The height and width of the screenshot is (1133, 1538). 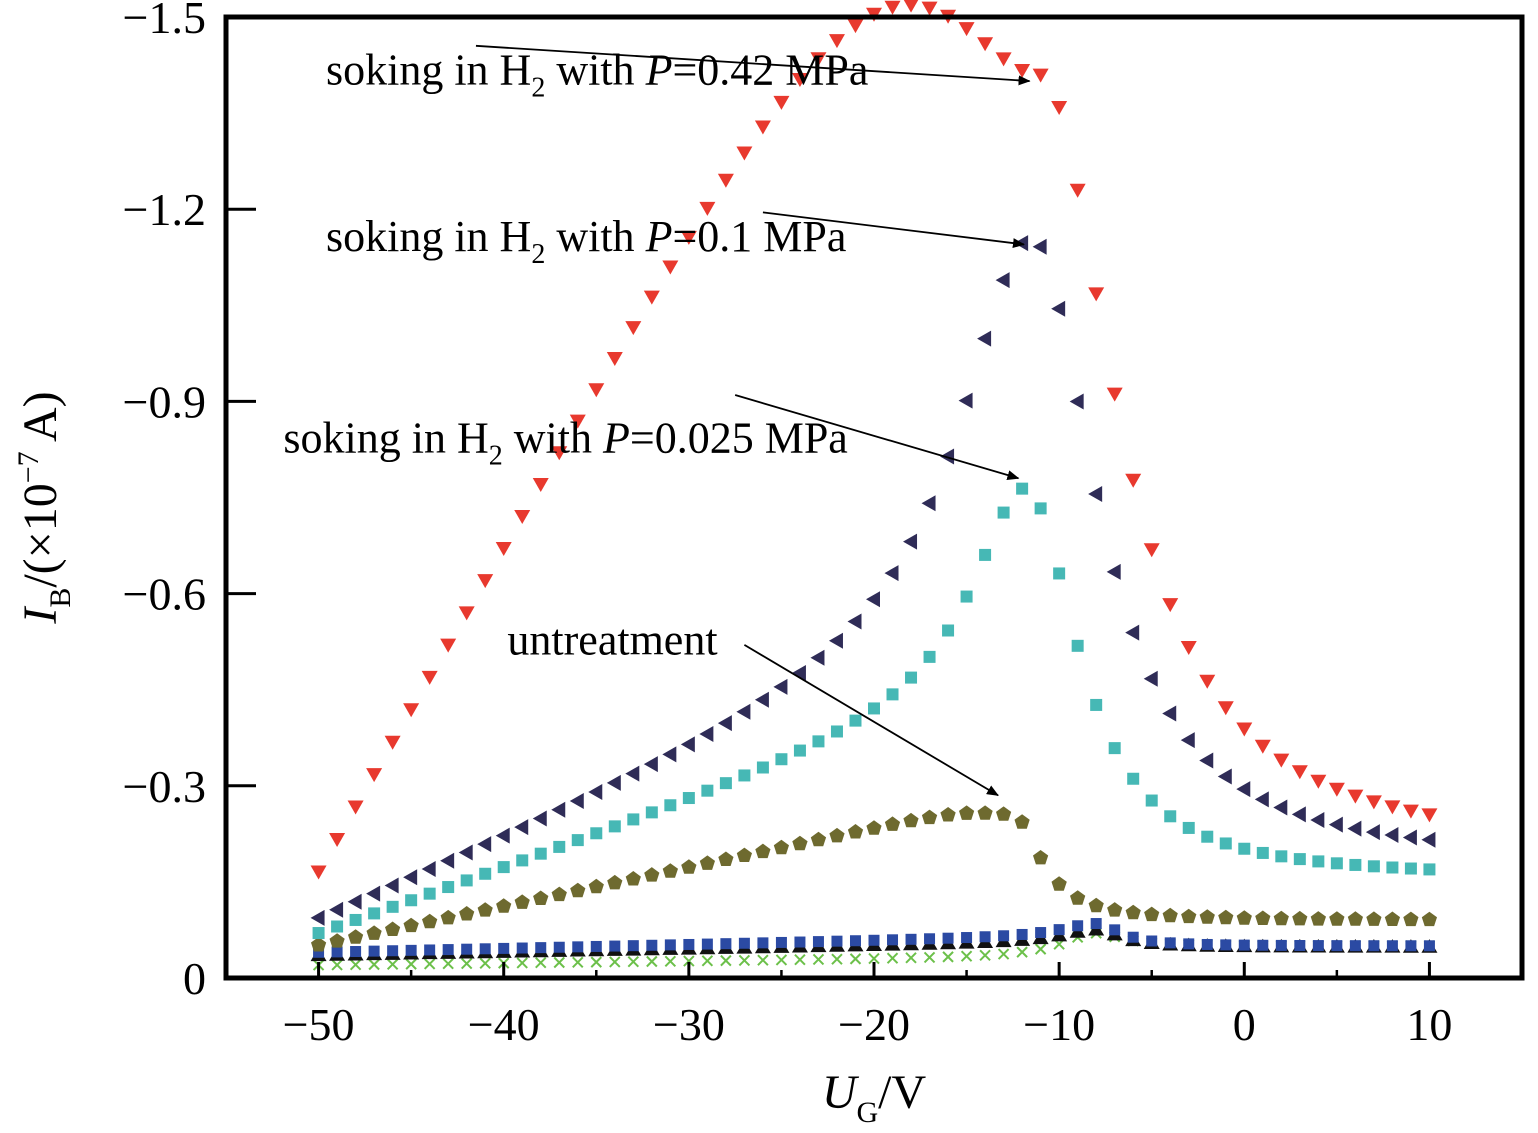 What do you see at coordinates (40, 421) in the screenshot?
I see `y-title-unit: A)` at bounding box center [40, 421].